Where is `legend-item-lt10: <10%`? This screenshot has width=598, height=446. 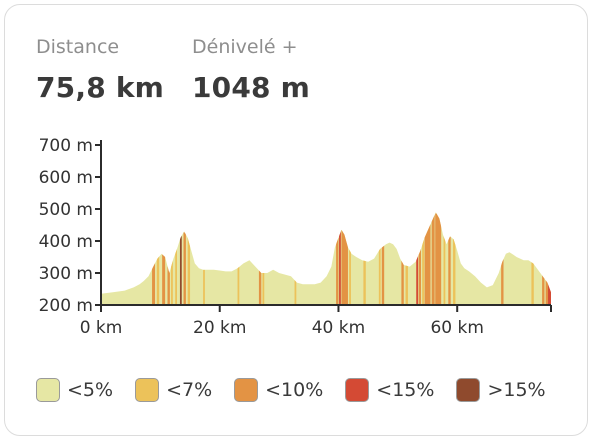 legend-item-lt10: <10% is located at coordinates (278, 390).